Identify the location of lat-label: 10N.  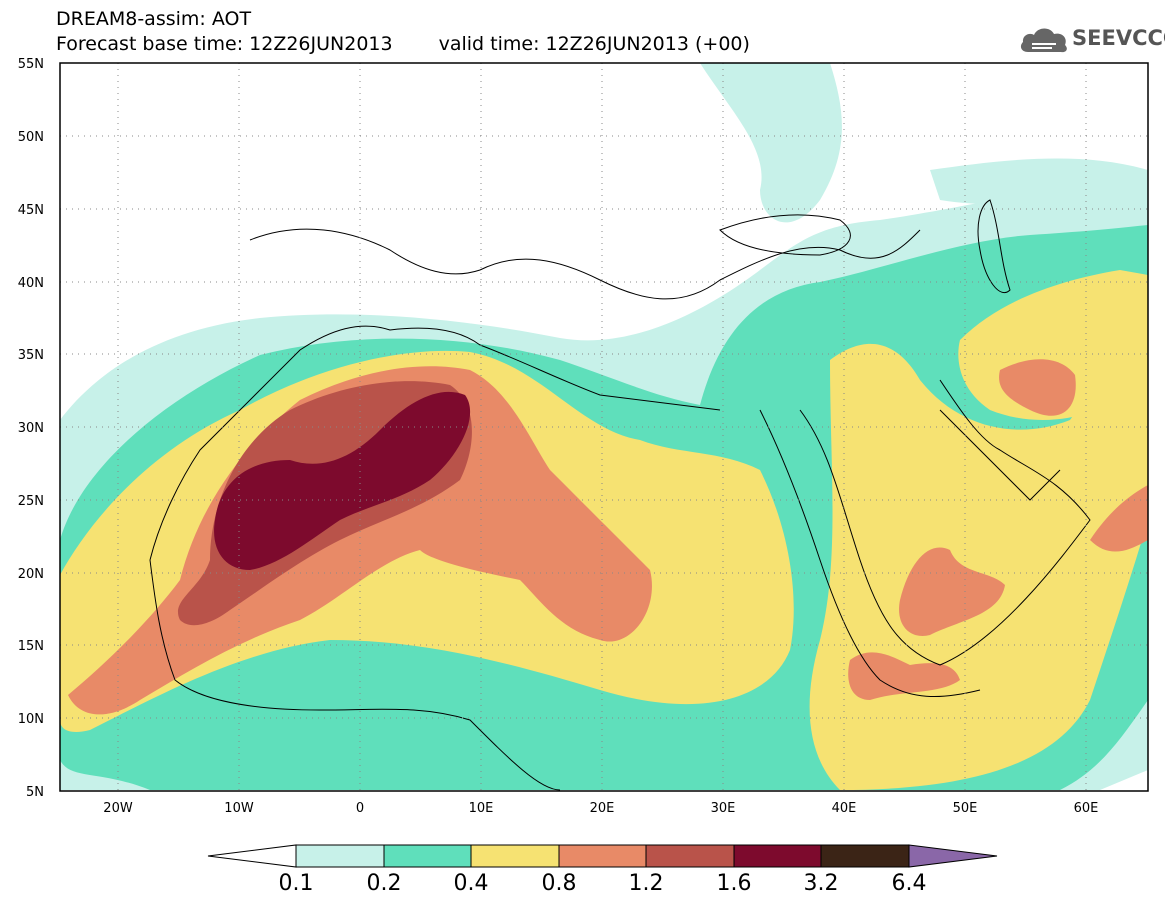
(31, 719).